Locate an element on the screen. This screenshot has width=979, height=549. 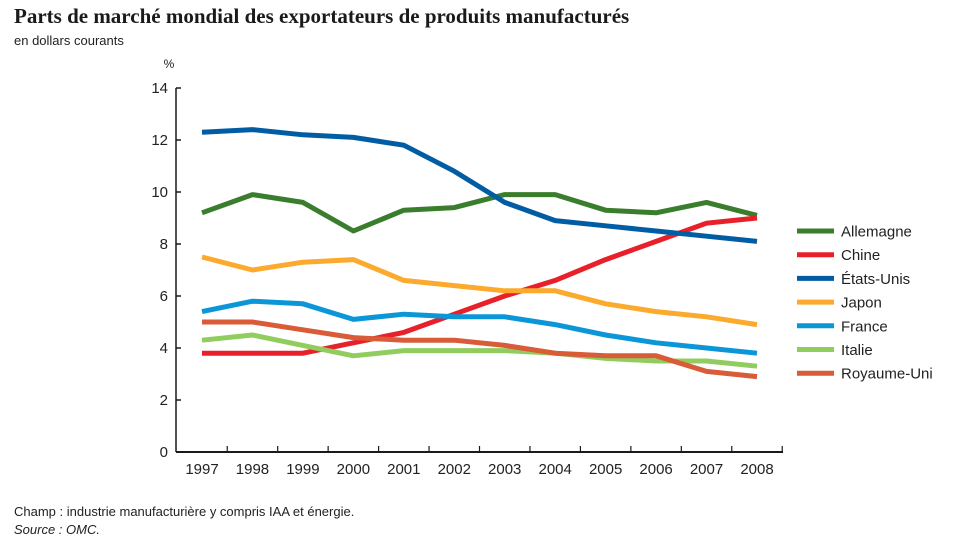
legend-label-japon: Japon is located at coordinates (861, 303).